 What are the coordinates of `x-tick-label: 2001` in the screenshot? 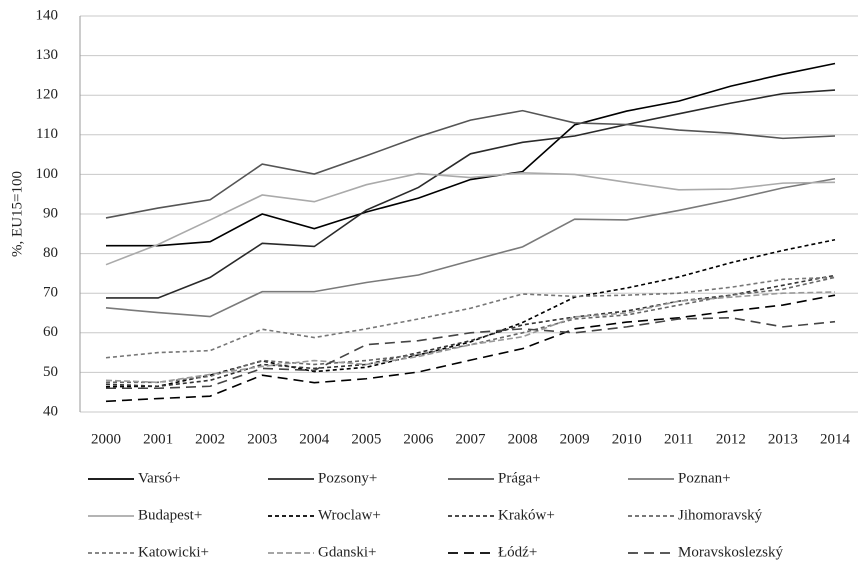 It's located at (158, 439).